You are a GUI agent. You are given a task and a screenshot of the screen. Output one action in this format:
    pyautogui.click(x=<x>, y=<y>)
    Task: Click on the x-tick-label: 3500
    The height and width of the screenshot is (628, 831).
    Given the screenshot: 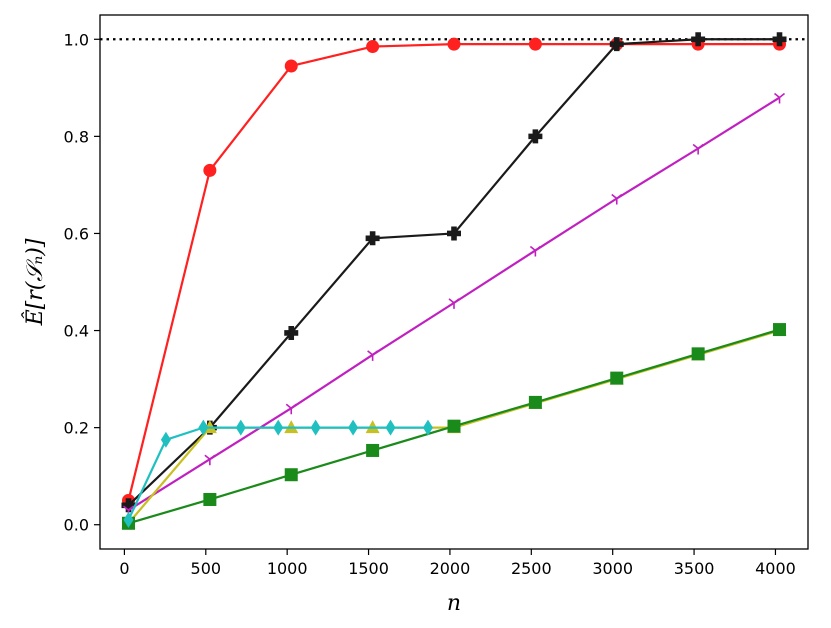 What is the action you would take?
    pyautogui.click(x=694, y=568)
    